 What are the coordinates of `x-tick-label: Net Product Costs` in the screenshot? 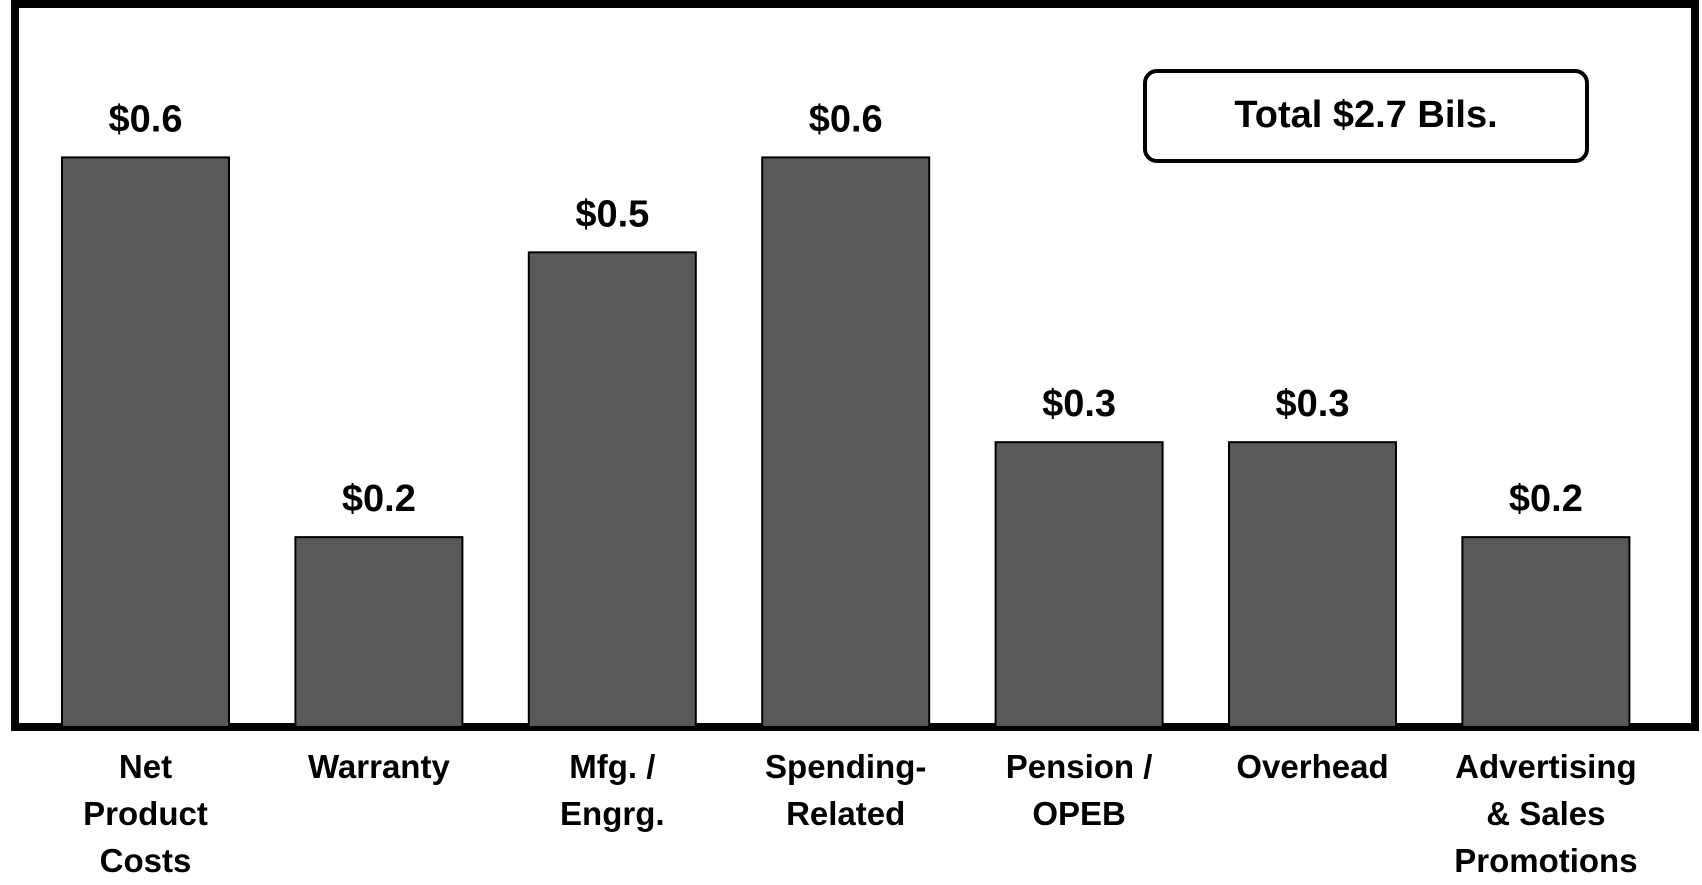 It's located at (145, 813).